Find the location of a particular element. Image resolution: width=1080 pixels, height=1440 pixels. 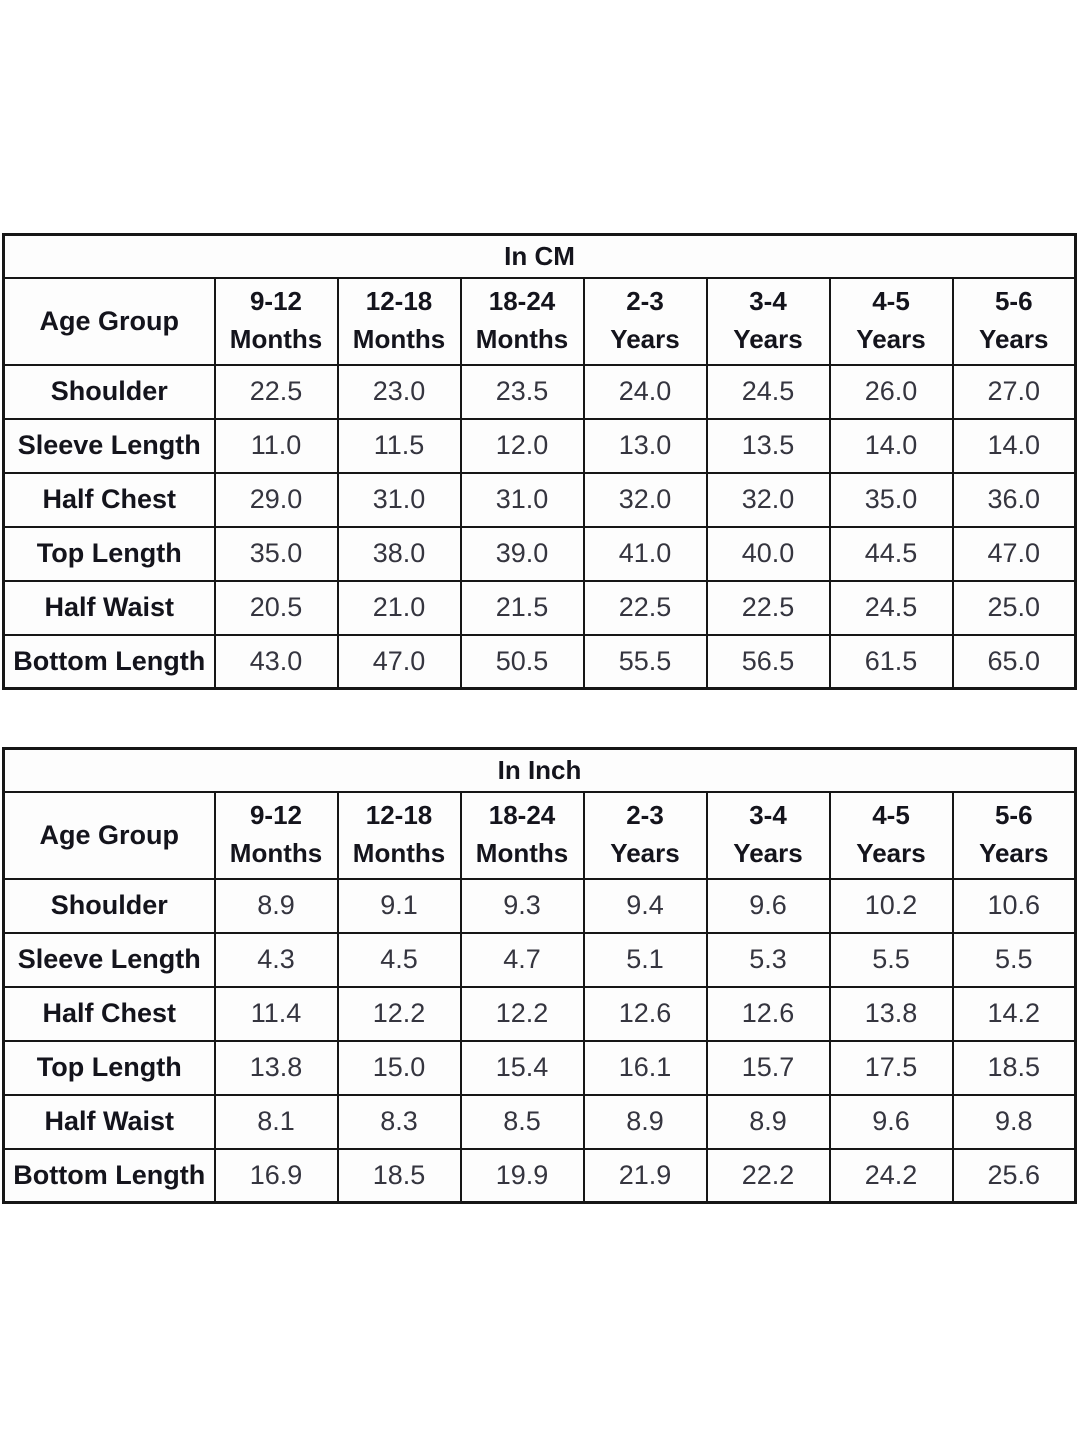

table-row: Top Length 35.0 38.0 39.0 41.0 40.0 44.5 47.0 is located at coordinates (539, 553).